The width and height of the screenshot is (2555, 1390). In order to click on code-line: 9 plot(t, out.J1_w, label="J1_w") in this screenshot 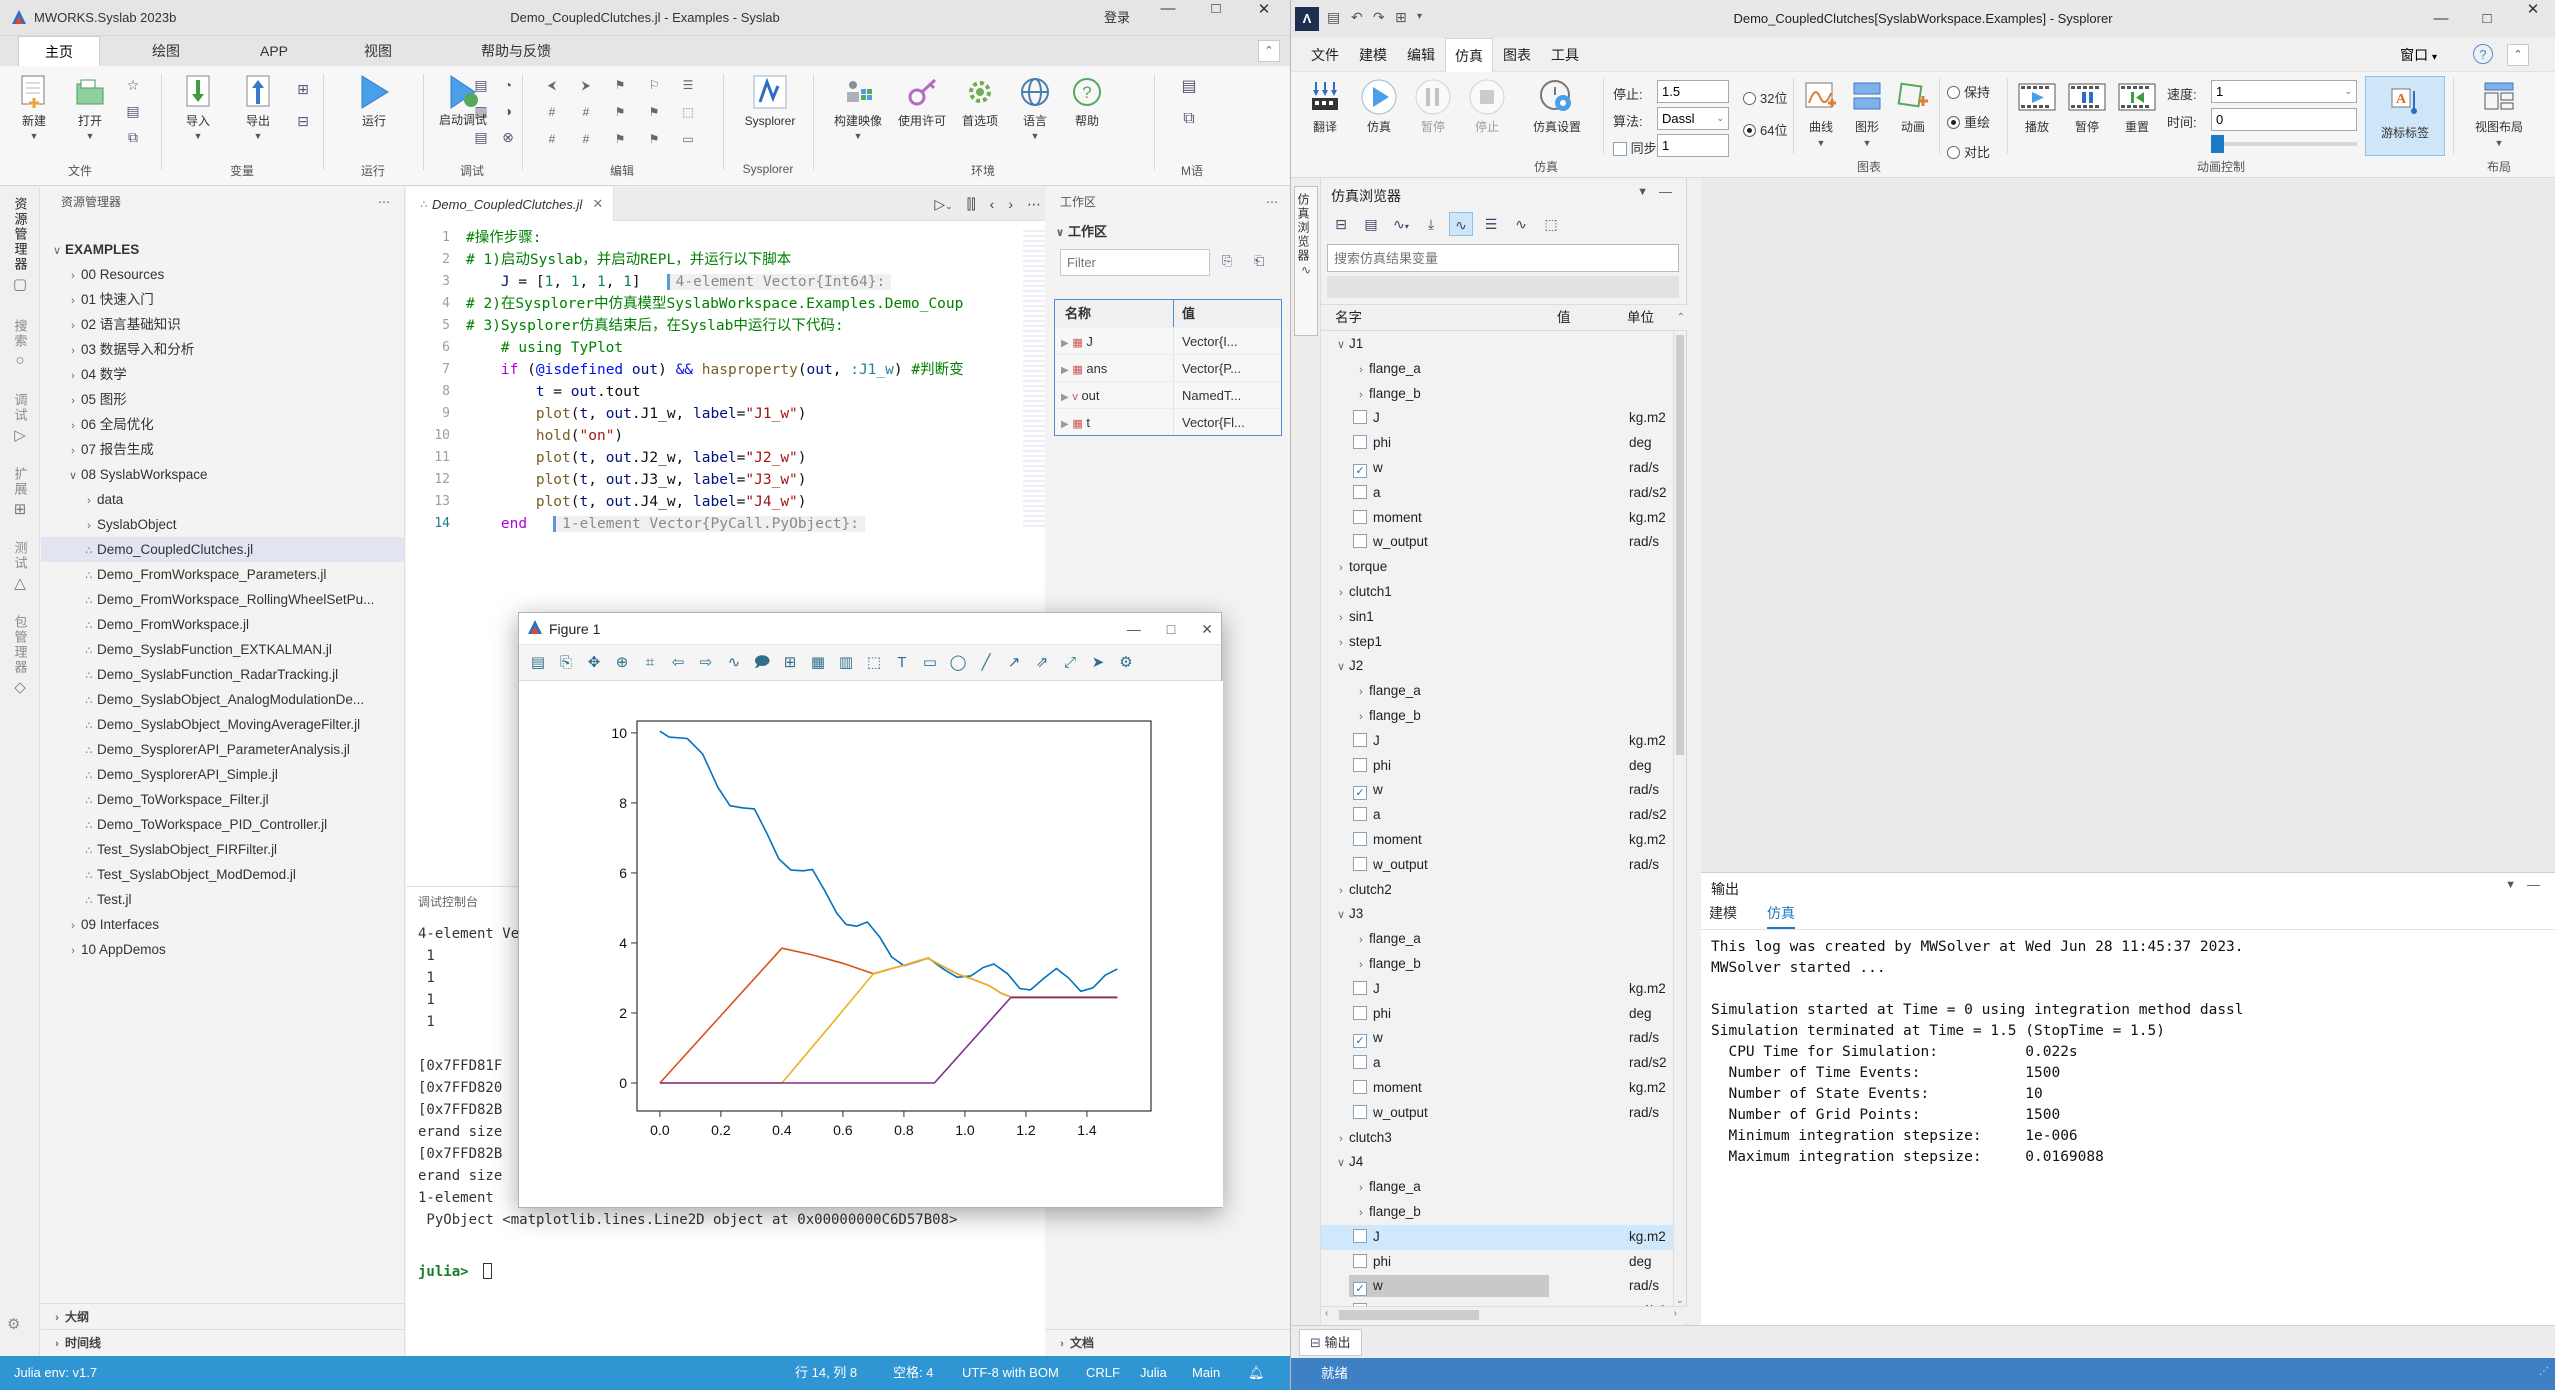, I will do `click(624, 414)`.